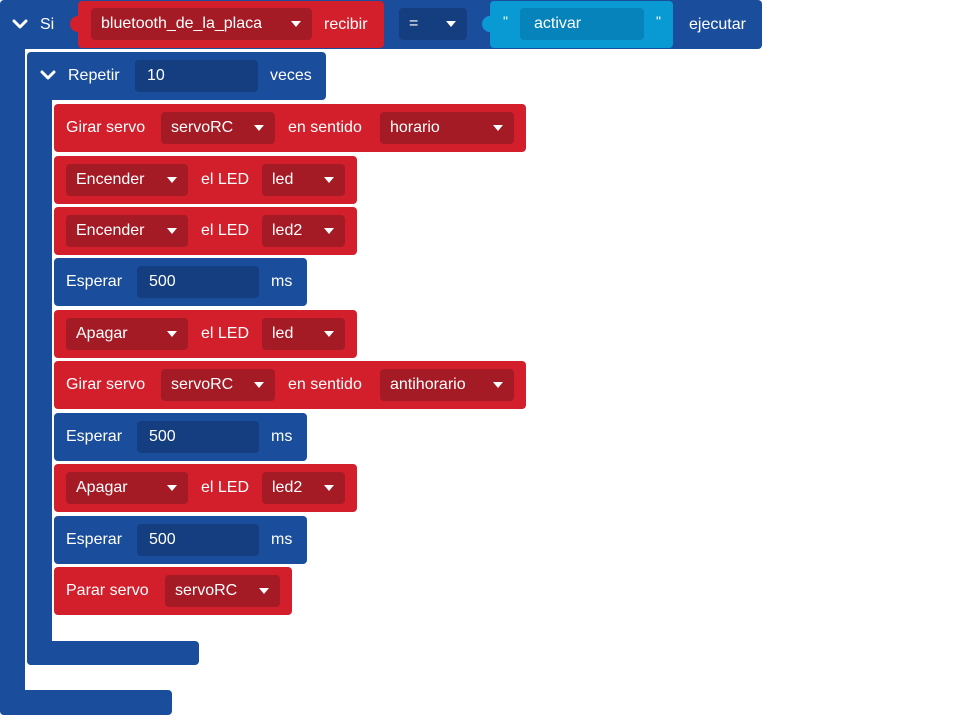 The image size is (980, 716). What do you see at coordinates (113, 653) in the screenshot?
I see `repeat-block-footer` at bounding box center [113, 653].